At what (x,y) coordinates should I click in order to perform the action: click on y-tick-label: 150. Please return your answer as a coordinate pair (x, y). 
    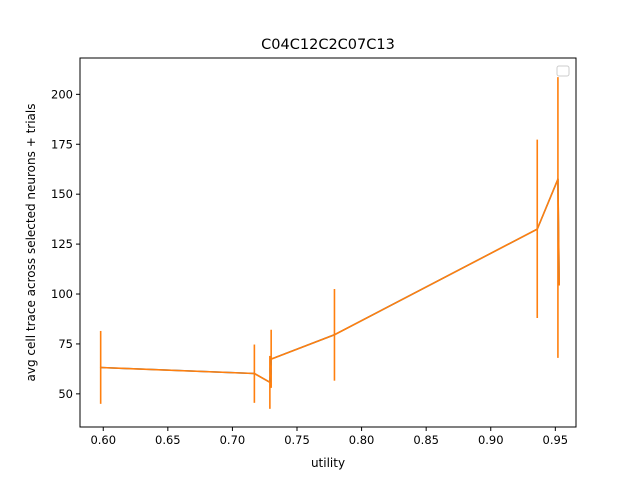
    Looking at the image, I should click on (62, 194).